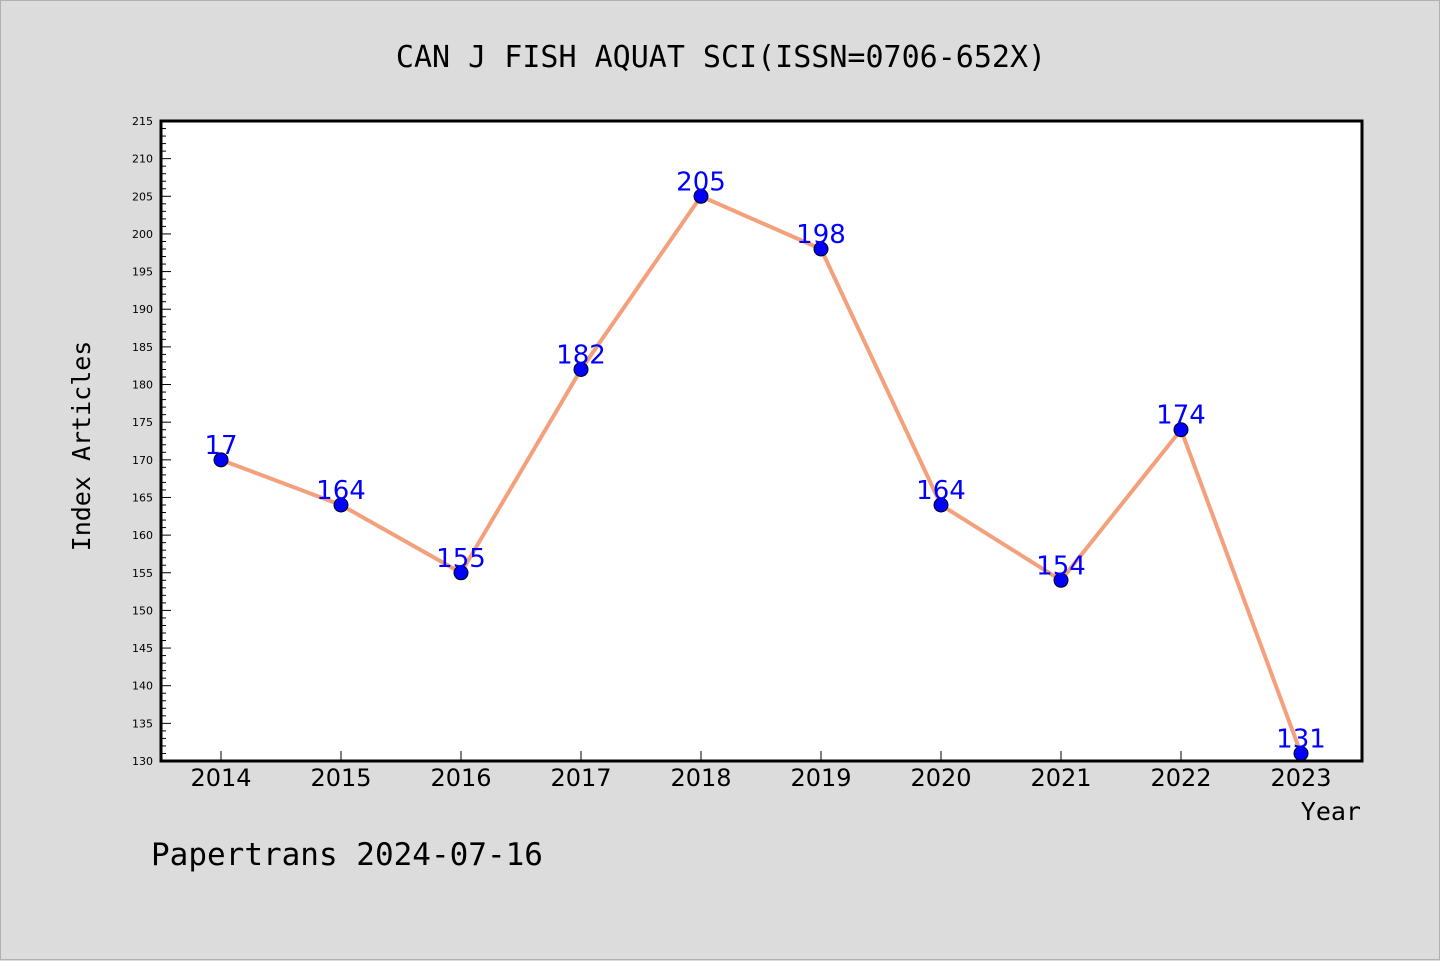 This screenshot has width=1440, height=961. What do you see at coordinates (820, 778) in the screenshot?
I see `x-tick-label: 2019` at bounding box center [820, 778].